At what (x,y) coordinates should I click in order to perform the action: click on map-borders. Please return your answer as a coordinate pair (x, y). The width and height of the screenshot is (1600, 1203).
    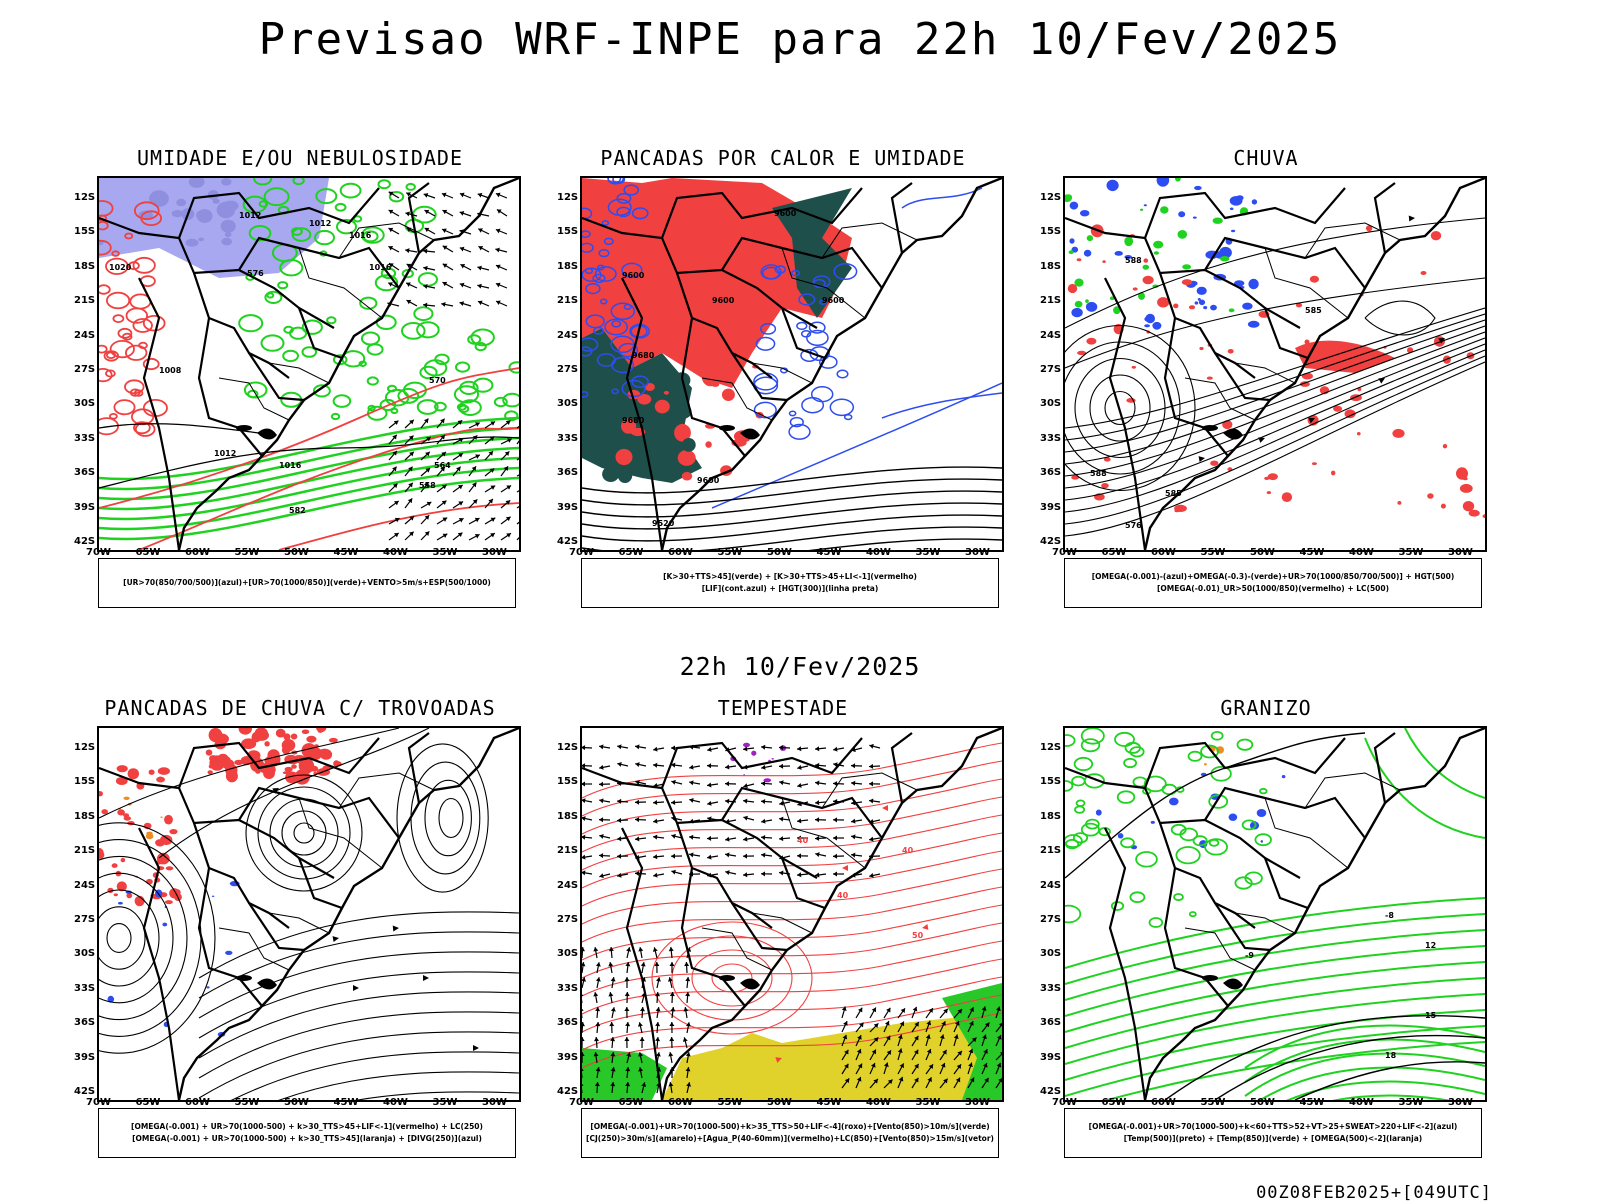
    Looking at the image, I should click on (1275, 364).